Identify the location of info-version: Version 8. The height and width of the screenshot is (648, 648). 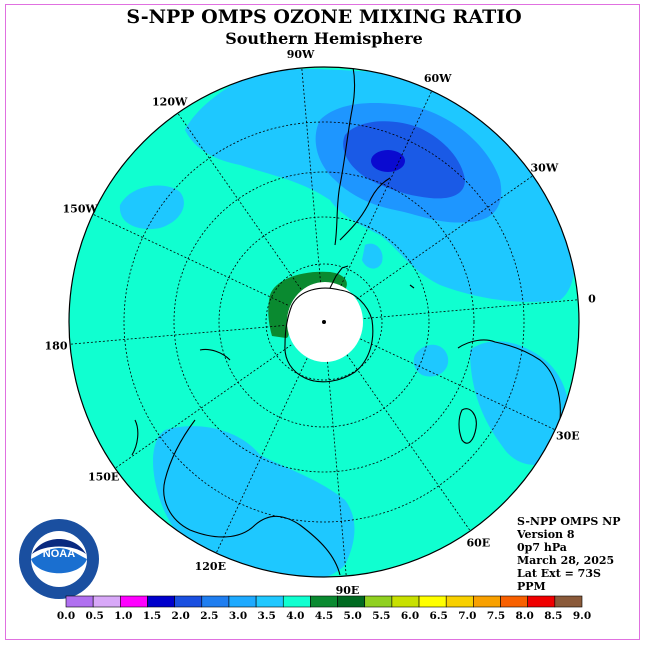
(546, 534).